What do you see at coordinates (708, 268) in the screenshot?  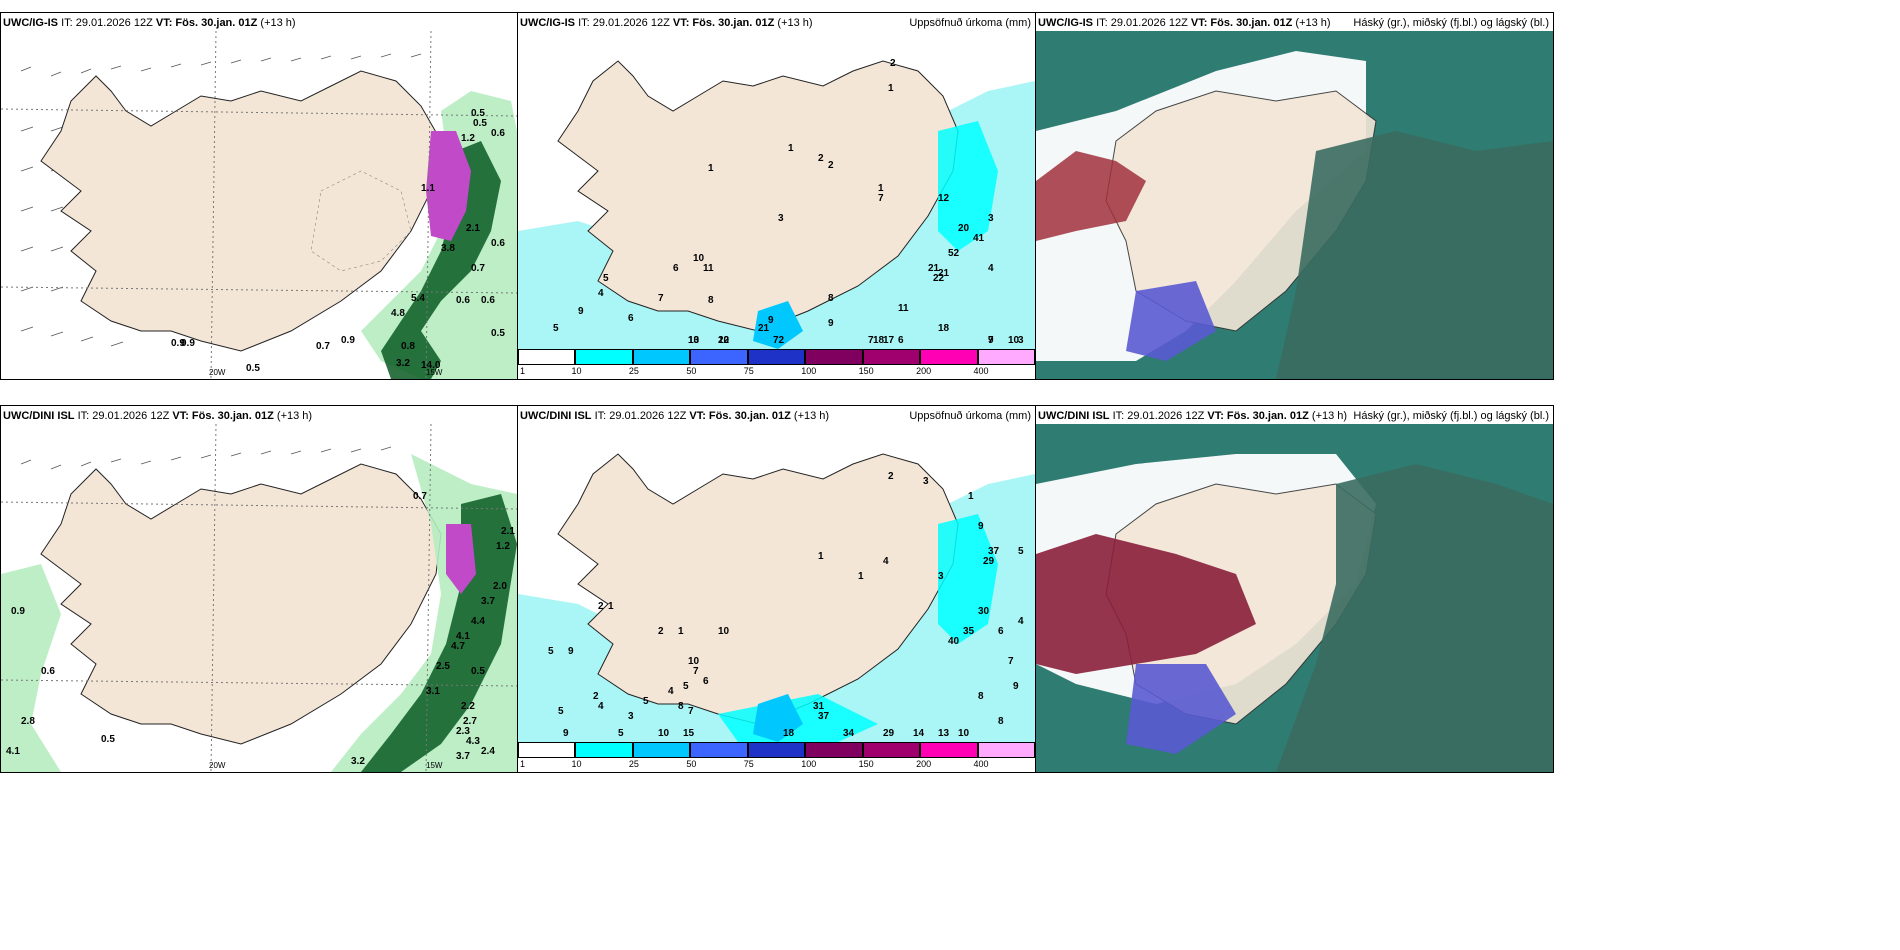 I see `precip-value-label: 11` at bounding box center [708, 268].